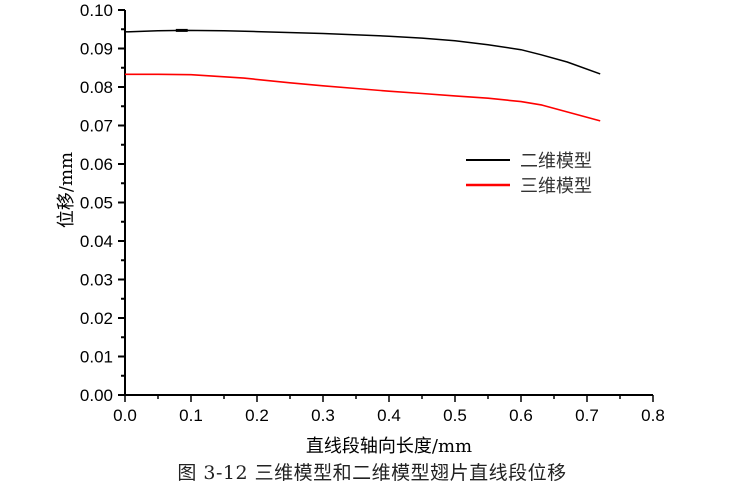 The image size is (744, 497). Describe the element at coordinates (653, 415) in the screenshot. I see `x-tick-label: 0.8` at that location.